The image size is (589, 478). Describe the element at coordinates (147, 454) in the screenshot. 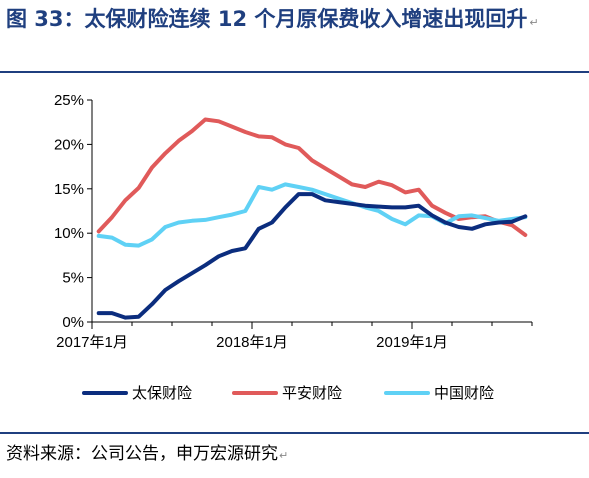

I see `figure-source: 资料来源：公司公告，申万宏源研究↵` at that location.